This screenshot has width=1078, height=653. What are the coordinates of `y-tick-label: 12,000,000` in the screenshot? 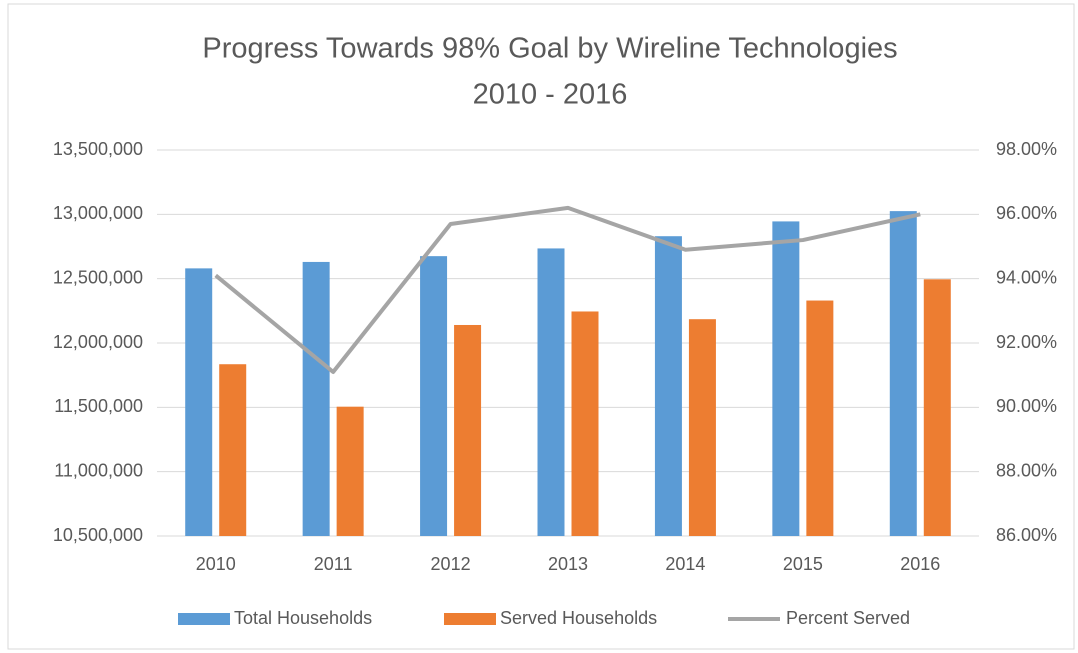 It's located at (98, 342).